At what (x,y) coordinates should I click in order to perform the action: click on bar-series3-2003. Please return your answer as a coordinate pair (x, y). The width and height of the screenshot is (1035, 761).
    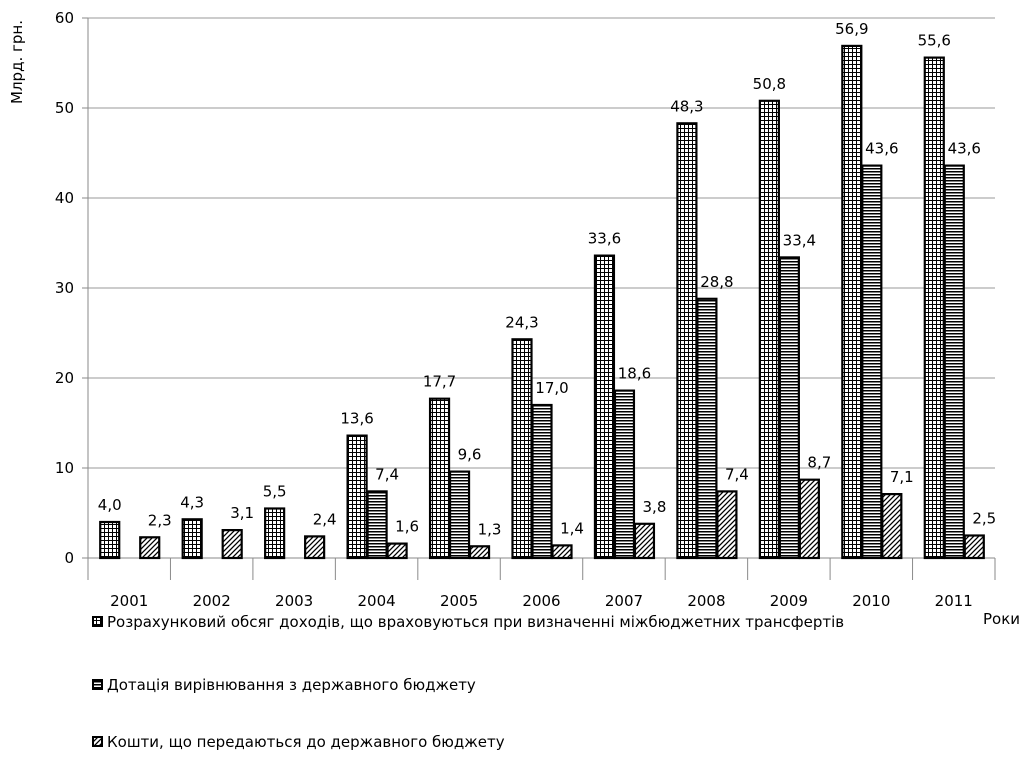
    Looking at the image, I should click on (315, 547).